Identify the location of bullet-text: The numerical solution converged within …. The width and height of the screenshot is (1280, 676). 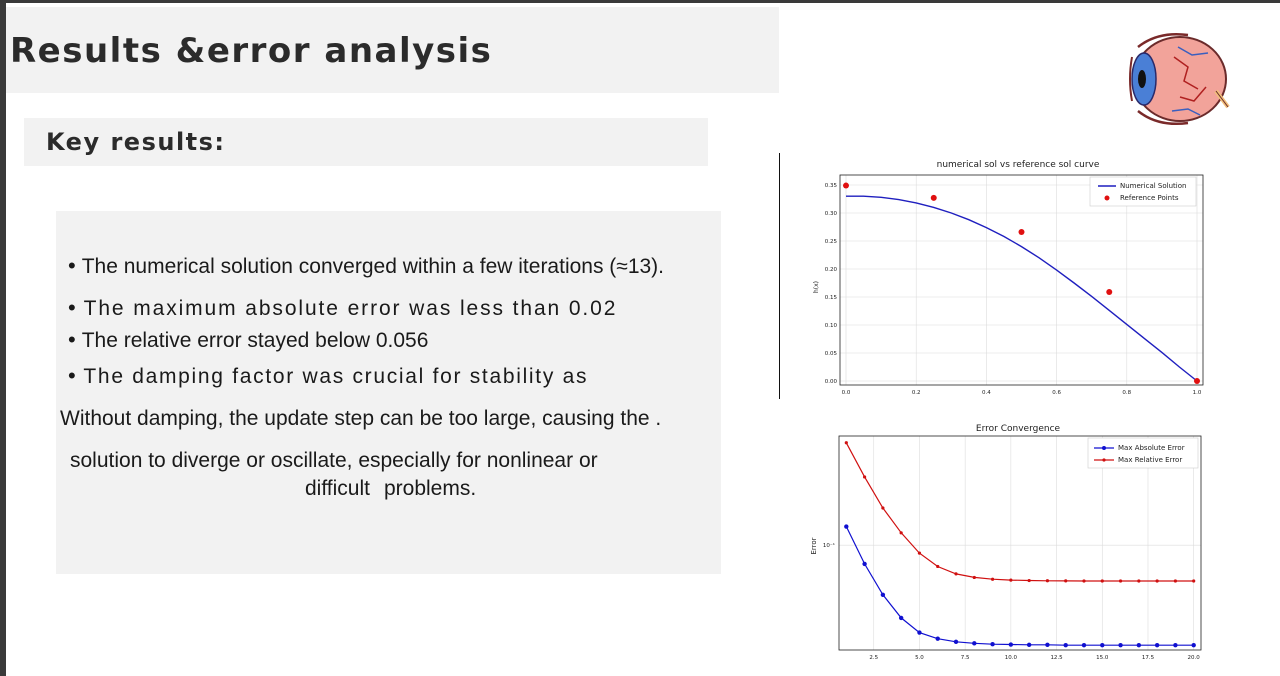
(373, 266).